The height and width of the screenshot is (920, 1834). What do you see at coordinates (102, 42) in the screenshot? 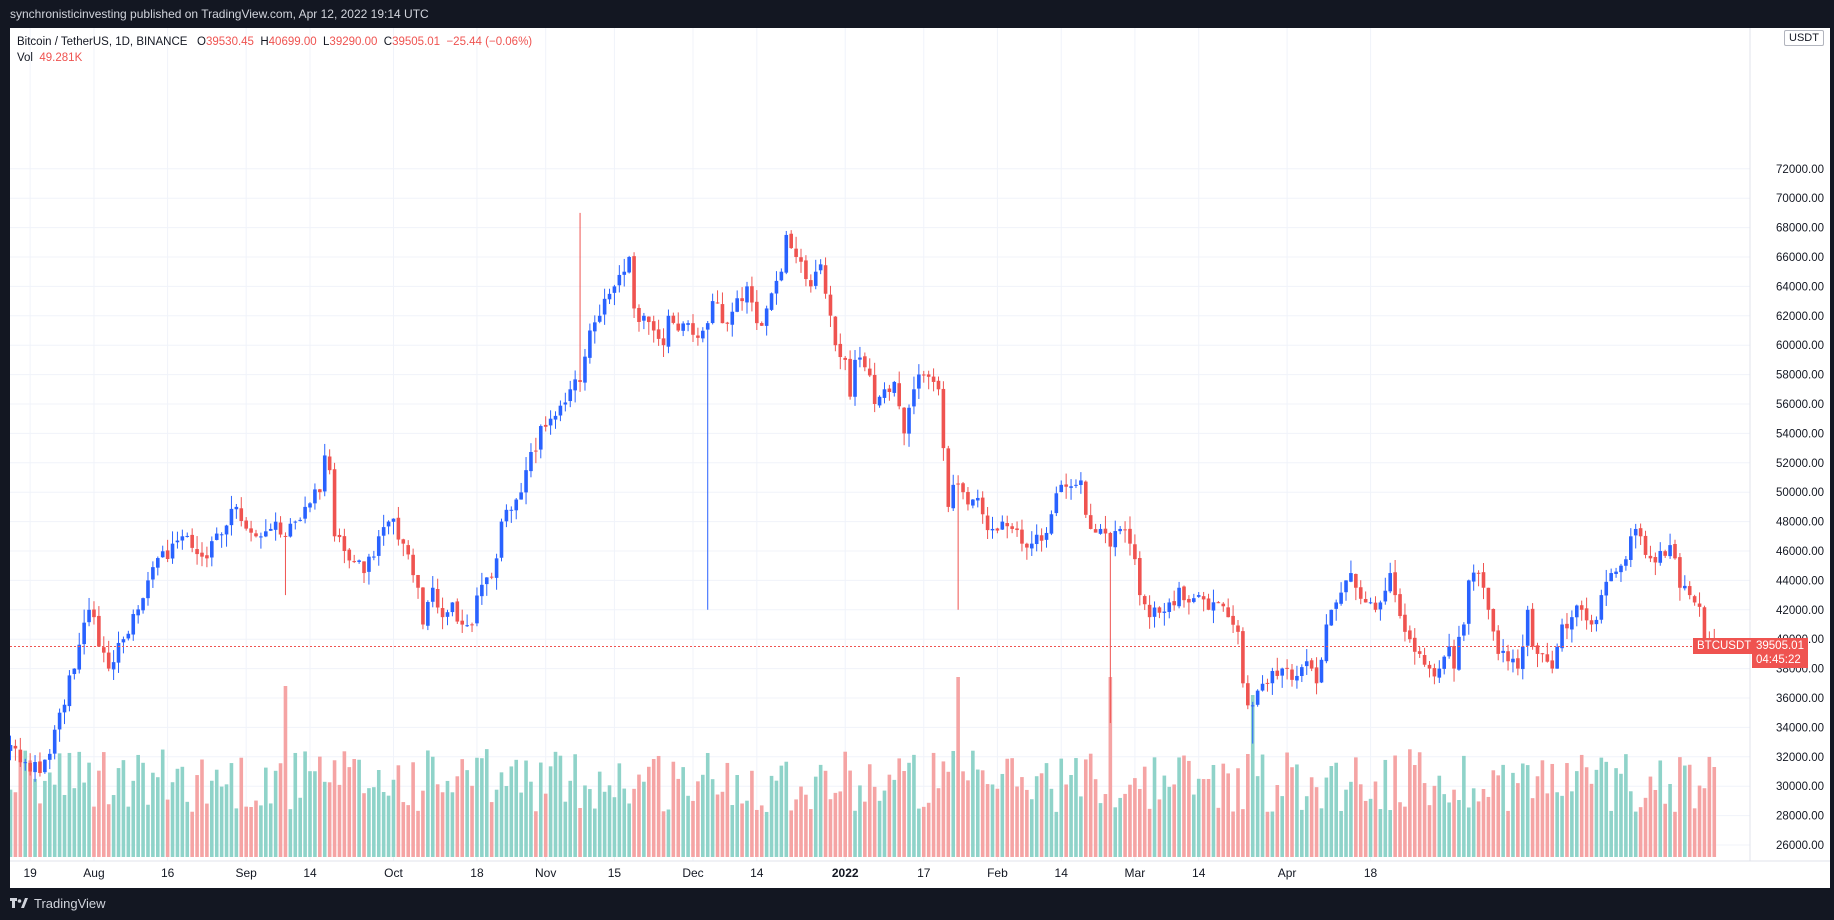
I see `legend-symbol: Bitcoin / TetherUS, 1D, BINANCE` at bounding box center [102, 42].